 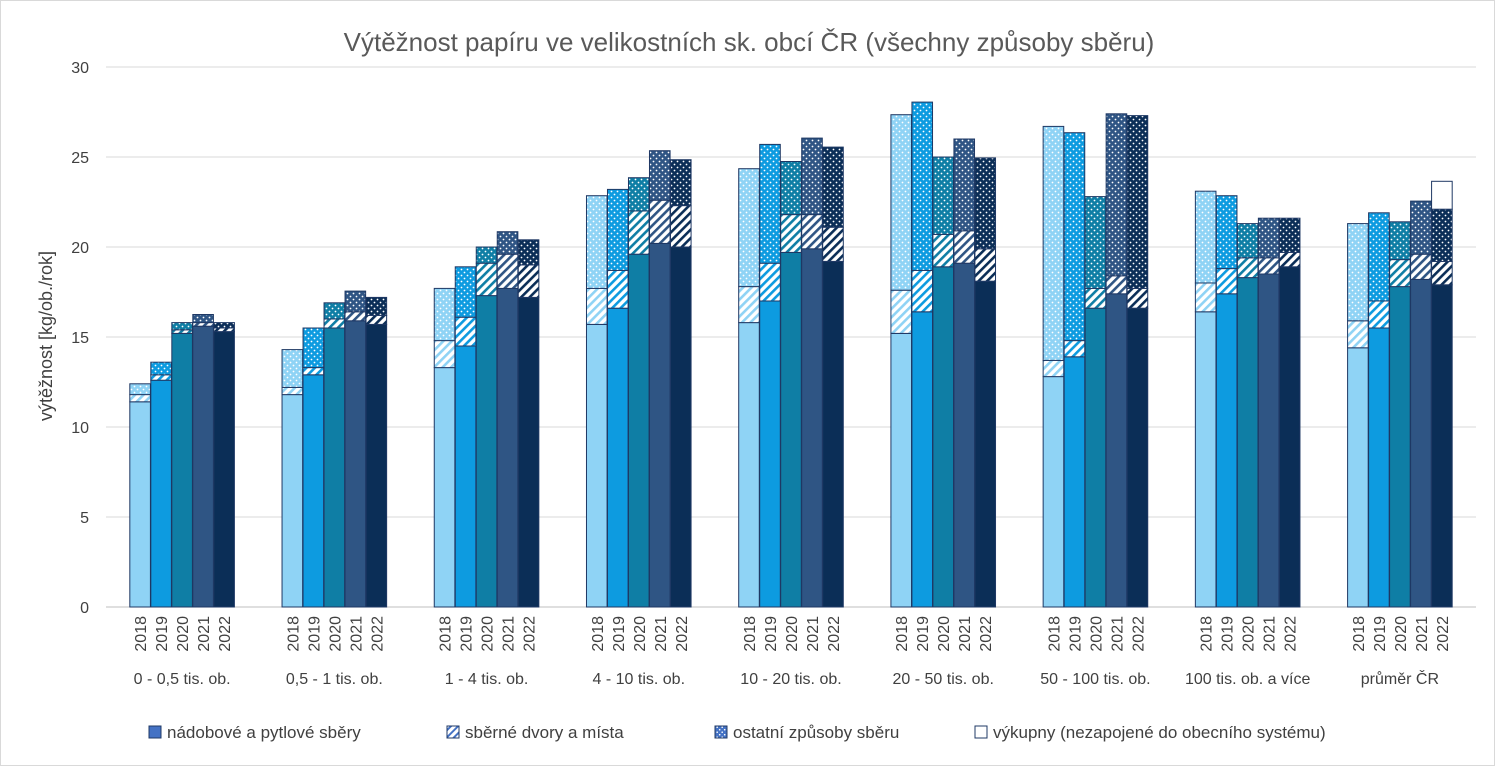 What do you see at coordinates (1400, 678) in the screenshot?
I see `group-label: průměr ČR` at bounding box center [1400, 678].